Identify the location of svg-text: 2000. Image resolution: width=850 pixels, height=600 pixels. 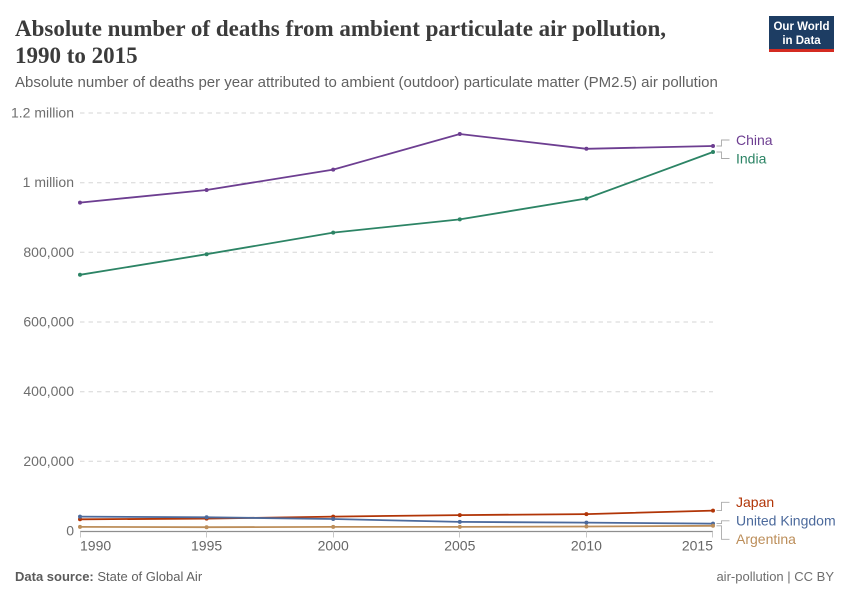
(333, 546).